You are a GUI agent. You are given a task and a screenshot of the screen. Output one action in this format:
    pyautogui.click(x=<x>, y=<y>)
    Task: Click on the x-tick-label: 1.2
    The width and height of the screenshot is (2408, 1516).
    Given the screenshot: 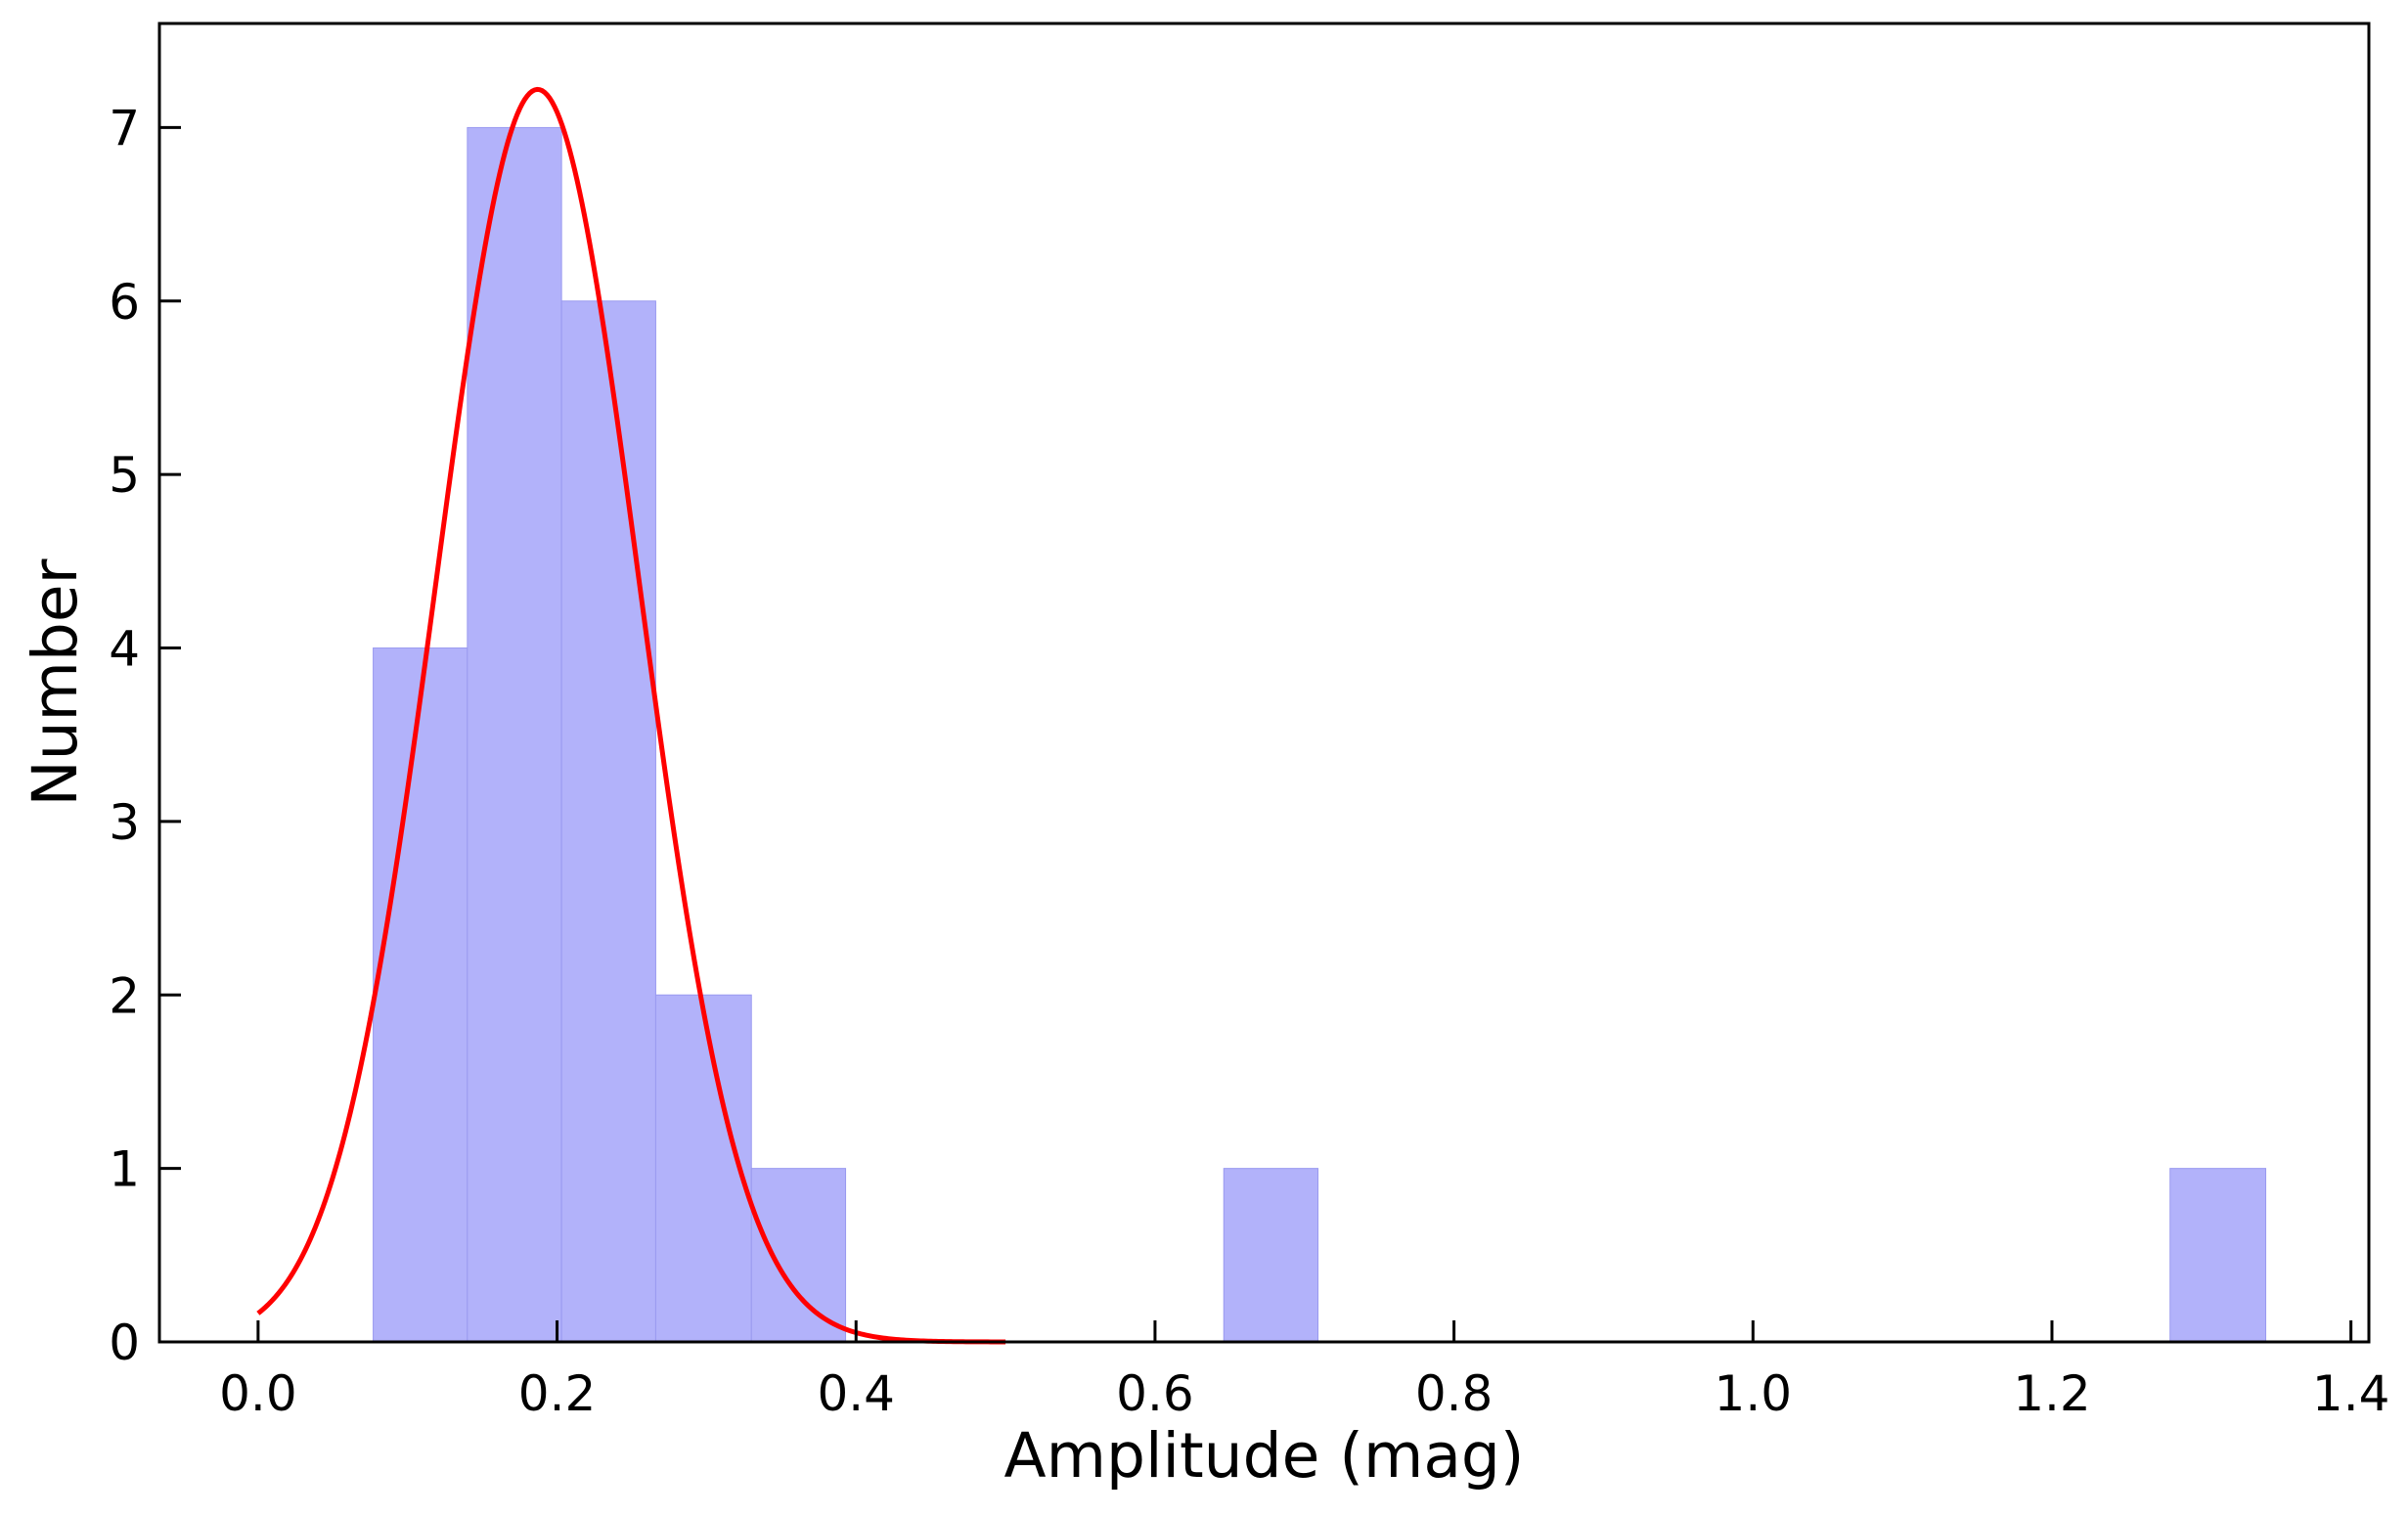 What is the action you would take?
    pyautogui.click(x=2052, y=1393)
    